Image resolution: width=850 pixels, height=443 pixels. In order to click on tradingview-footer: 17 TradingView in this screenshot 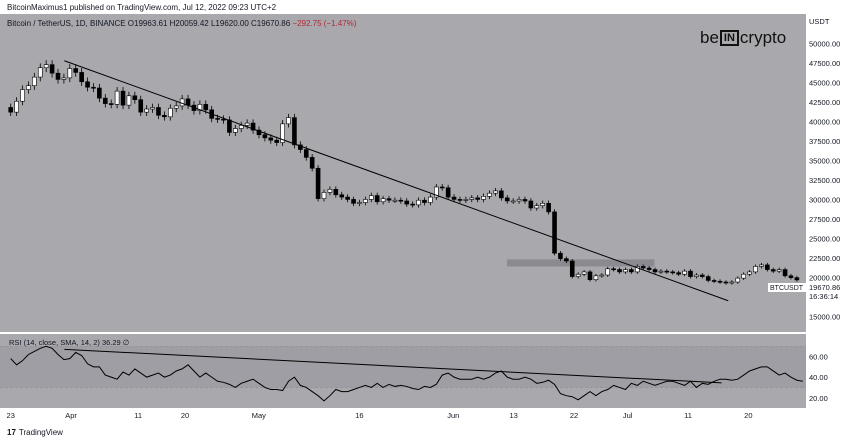, I will do `click(35, 432)`.